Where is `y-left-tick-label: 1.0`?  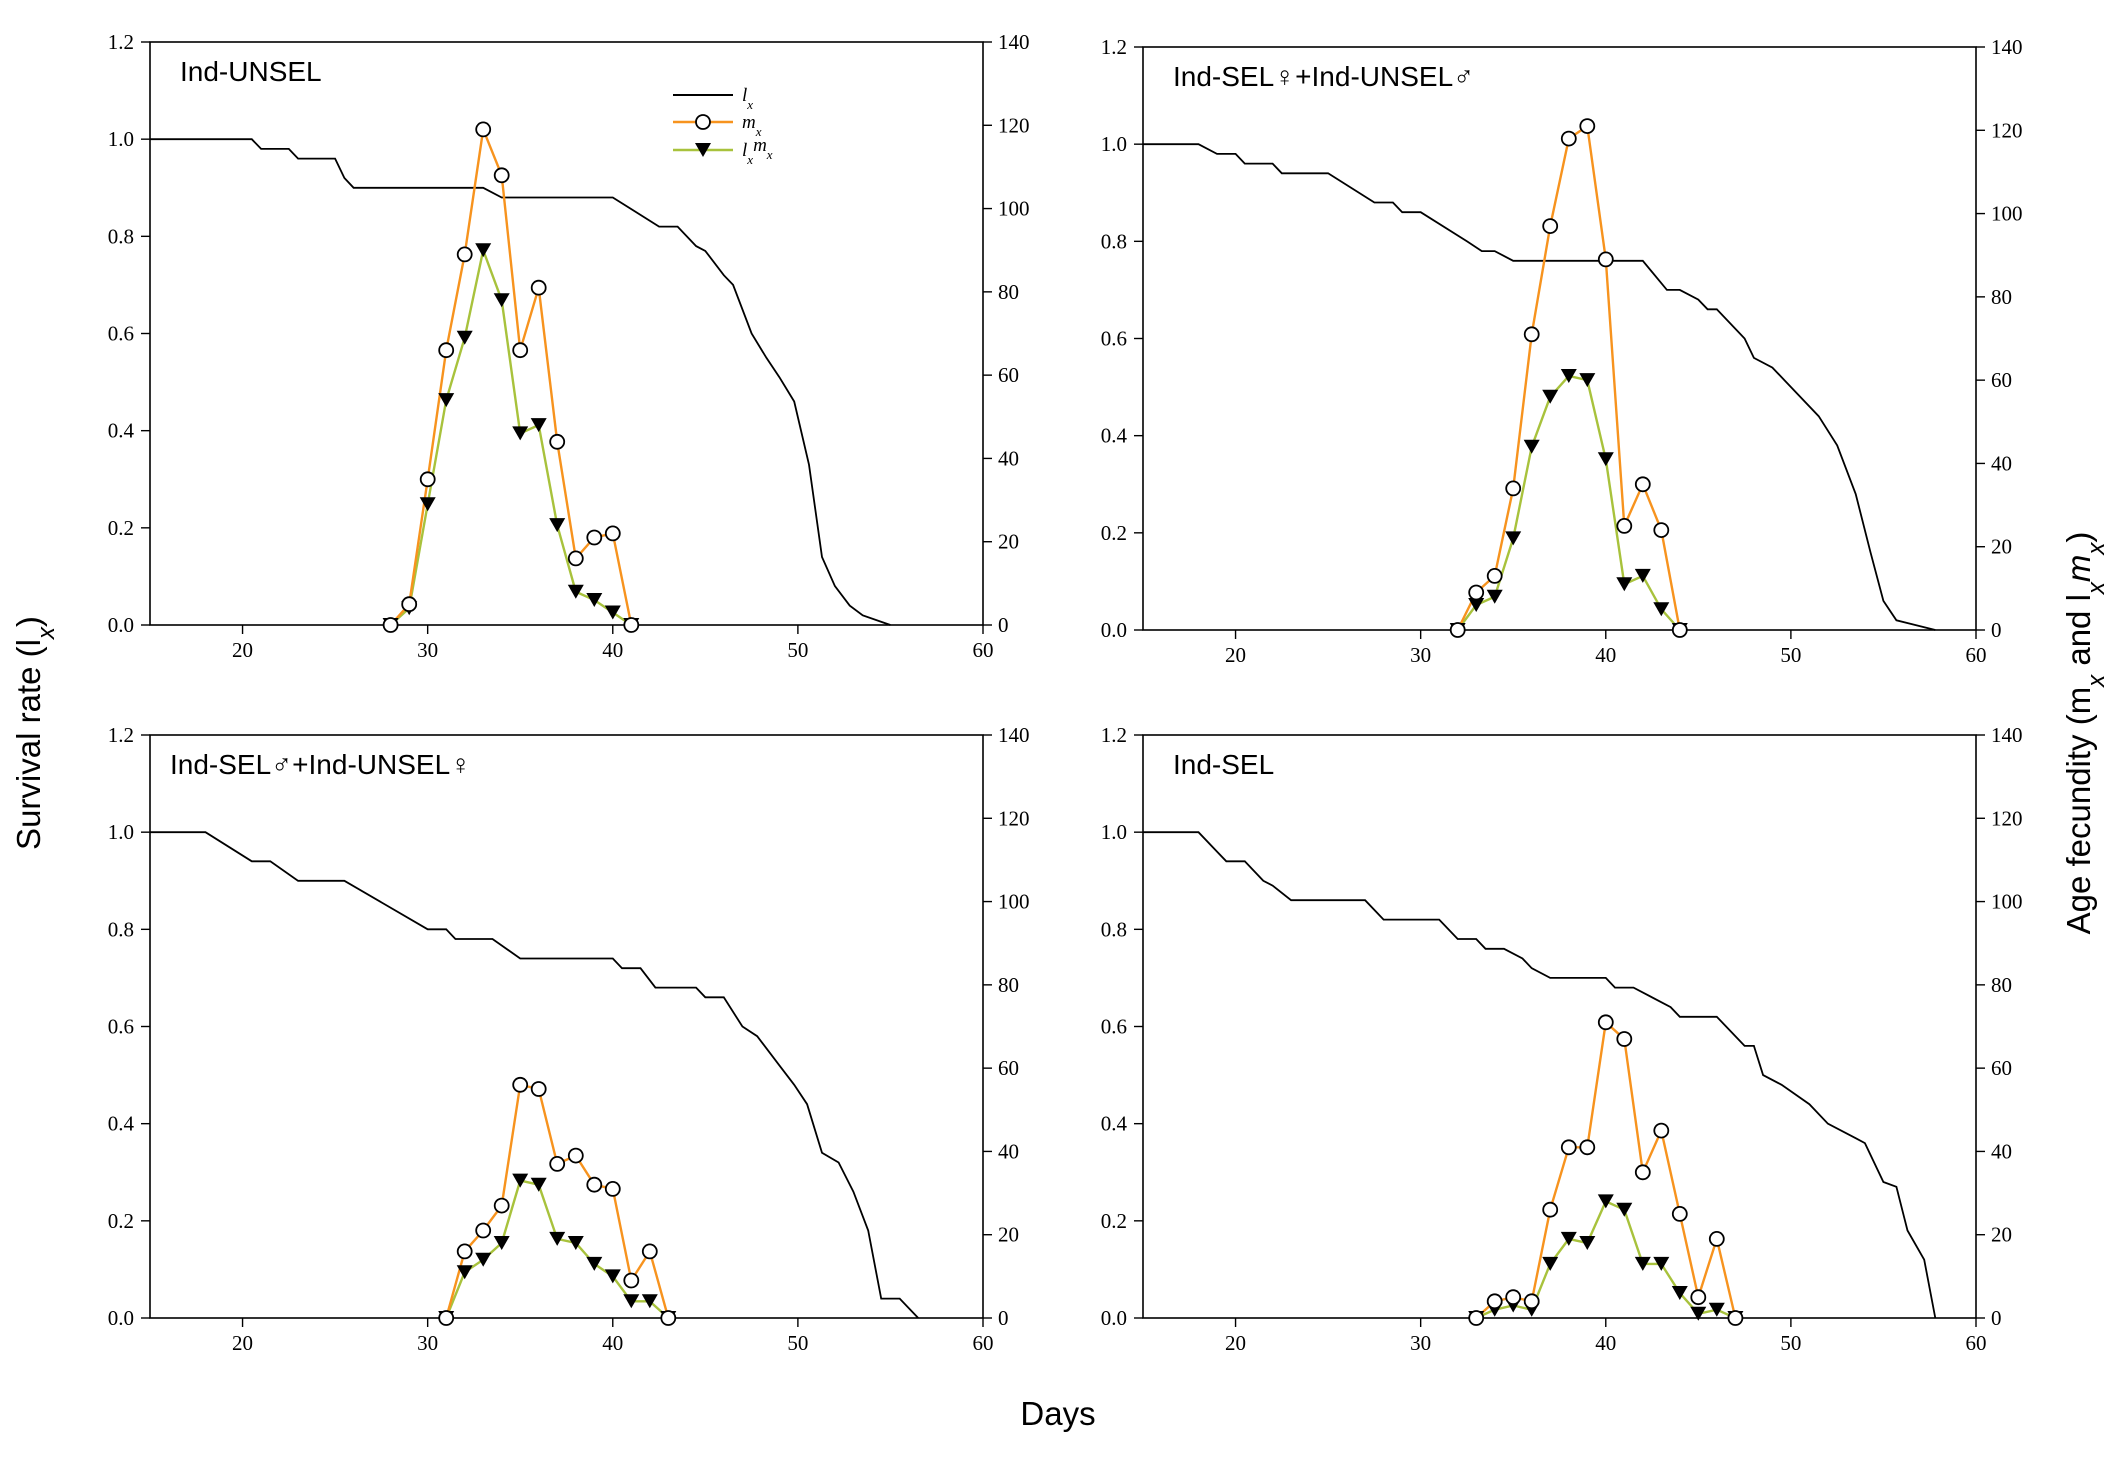 y-left-tick-label: 1.0 is located at coordinates (1114, 832).